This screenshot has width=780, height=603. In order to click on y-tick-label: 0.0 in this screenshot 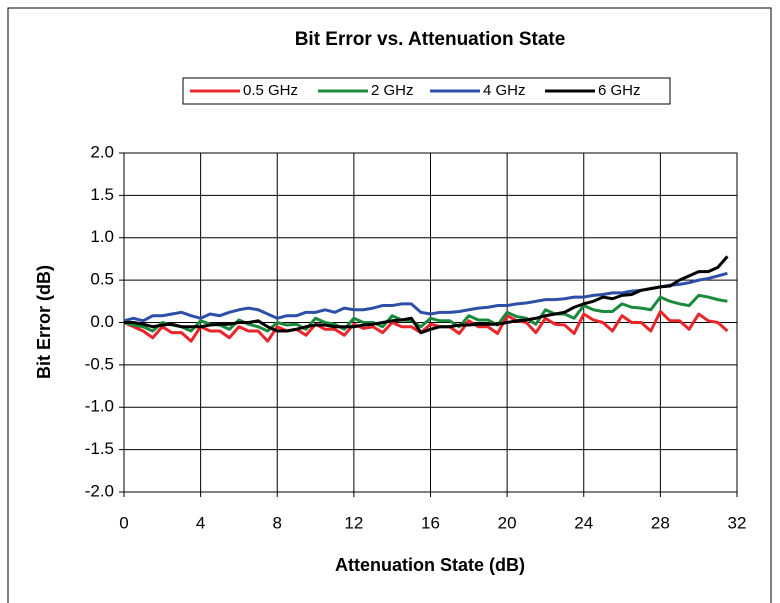, I will do `click(102, 321)`.